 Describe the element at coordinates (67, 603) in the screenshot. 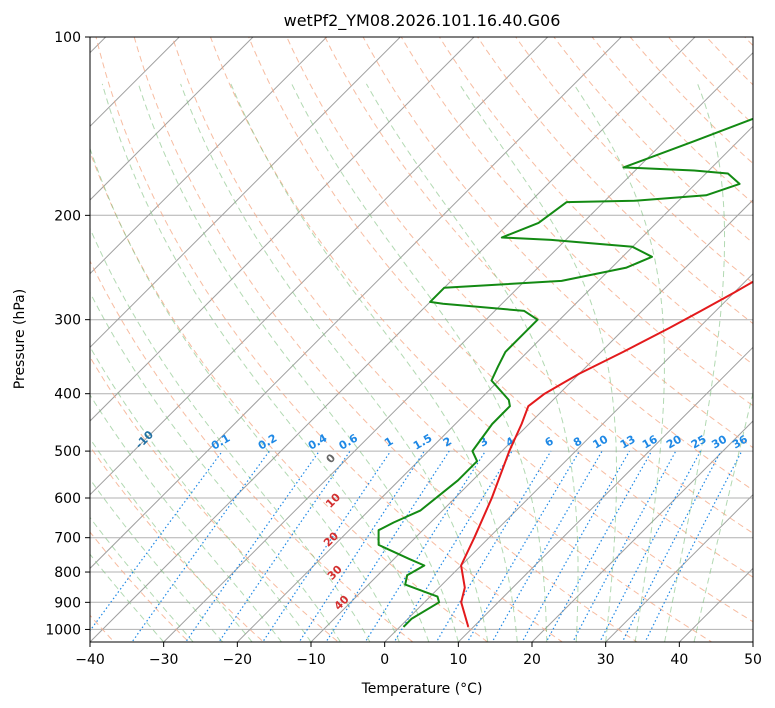

I see `y-tick-label: 900` at that location.